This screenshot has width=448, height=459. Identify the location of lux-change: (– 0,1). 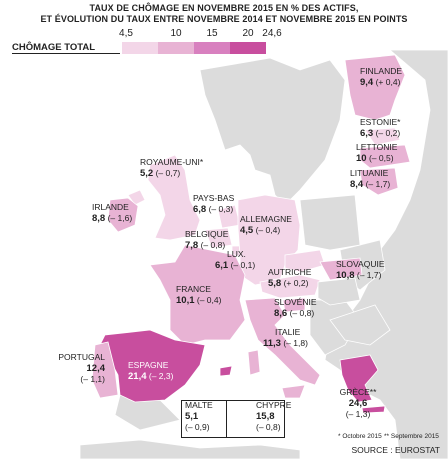
(243, 265).